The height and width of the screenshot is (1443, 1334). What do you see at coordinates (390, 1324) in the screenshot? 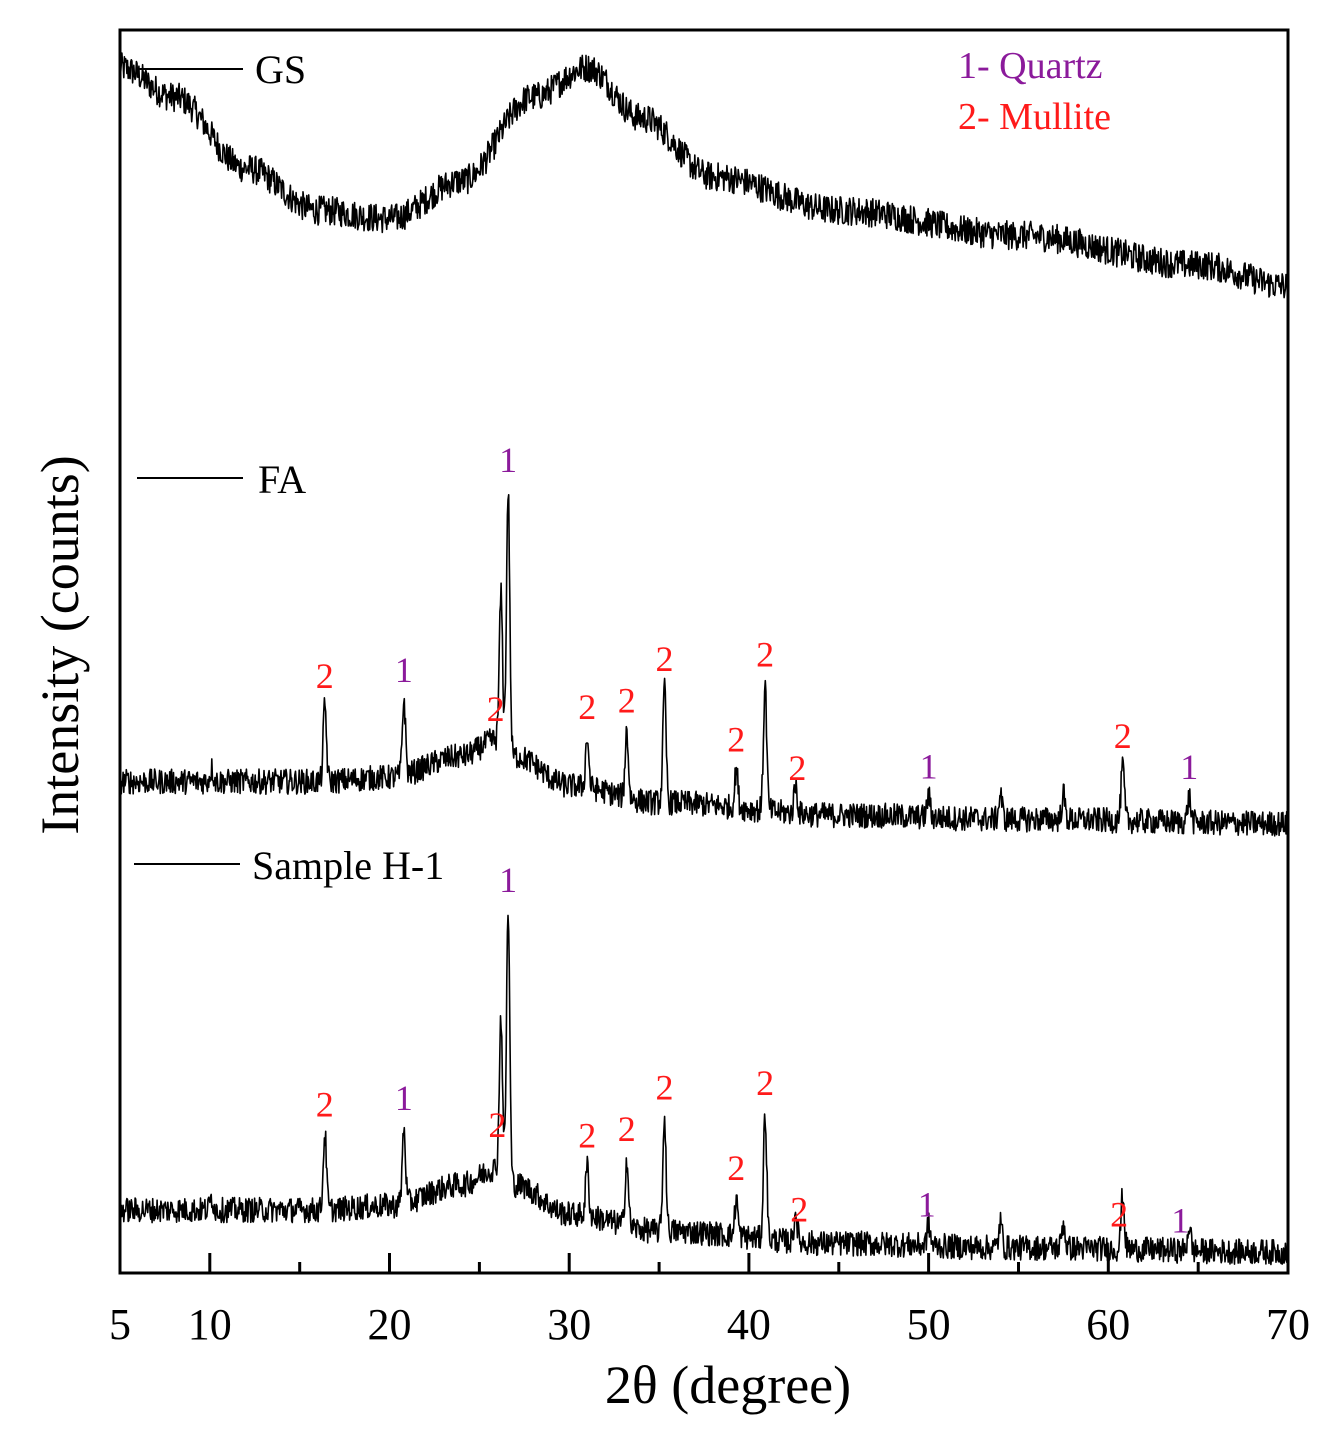
I see `x-tick-label: 20` at bounding box center [390, 1324].